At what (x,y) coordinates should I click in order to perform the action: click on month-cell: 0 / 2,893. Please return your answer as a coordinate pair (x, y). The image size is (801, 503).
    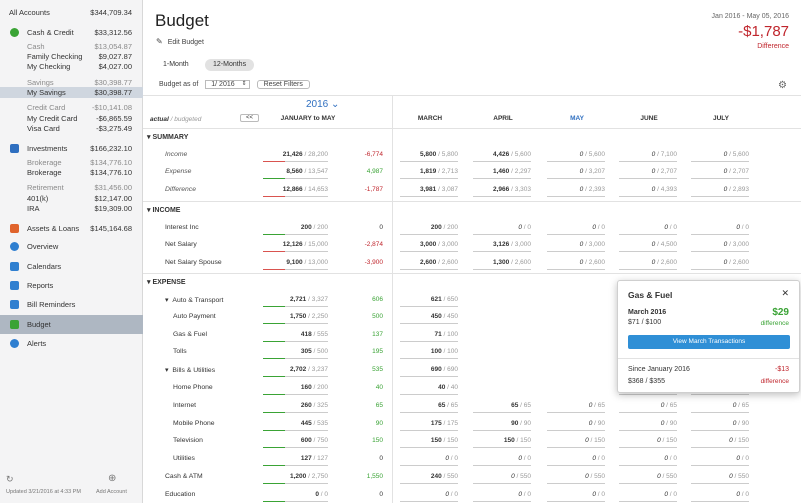
    Looking at the image, I should click on (736, 189).